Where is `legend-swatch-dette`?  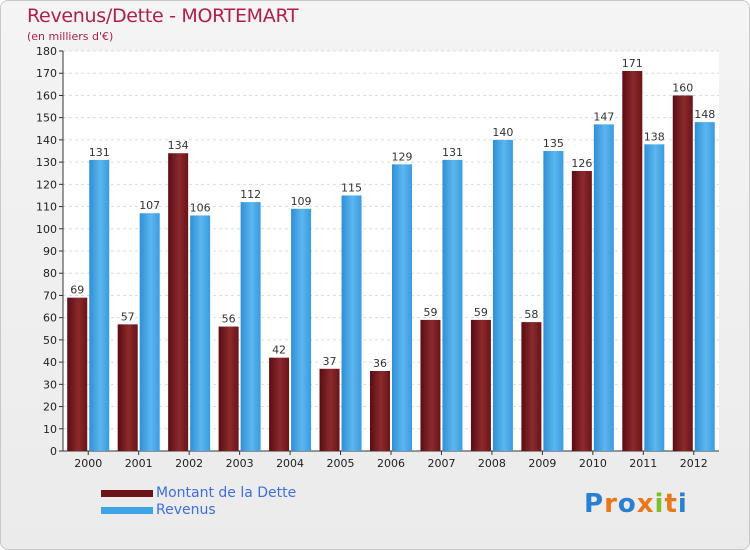
legend-swatch-dette is located at coordinates (127, 493).